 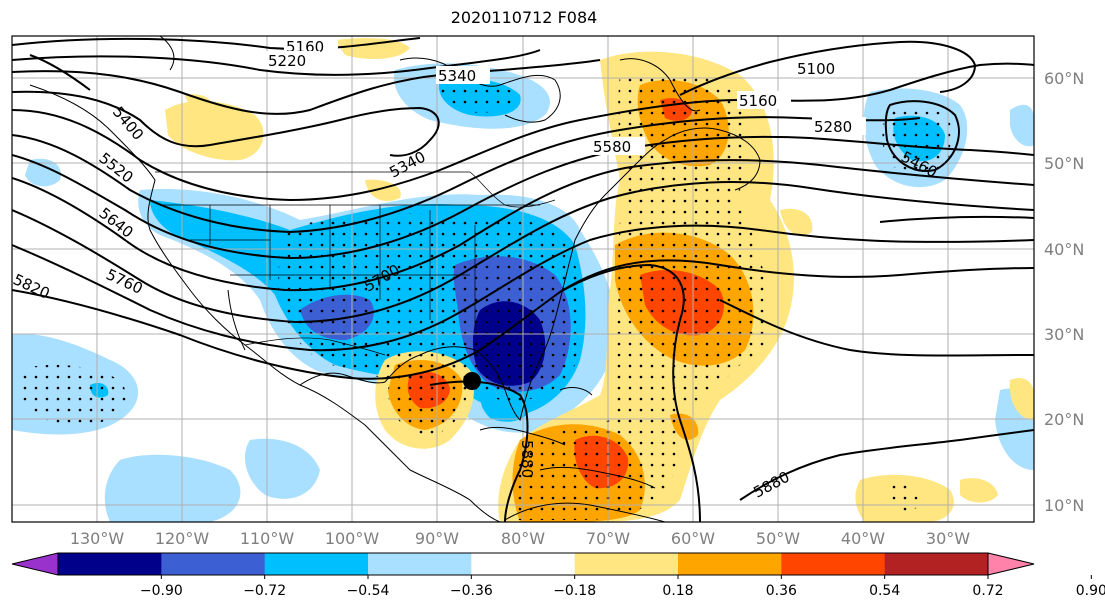 I want to click on lon-tick-label: 60°W, so click(x=693, y=538).